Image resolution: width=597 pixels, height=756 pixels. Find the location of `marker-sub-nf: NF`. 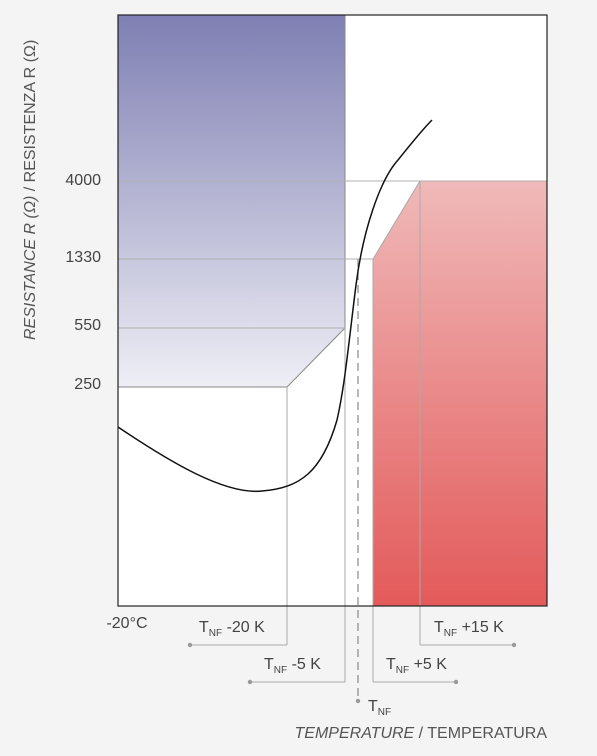

marker-sub-nf: NF is located at coordinates (384, 712).